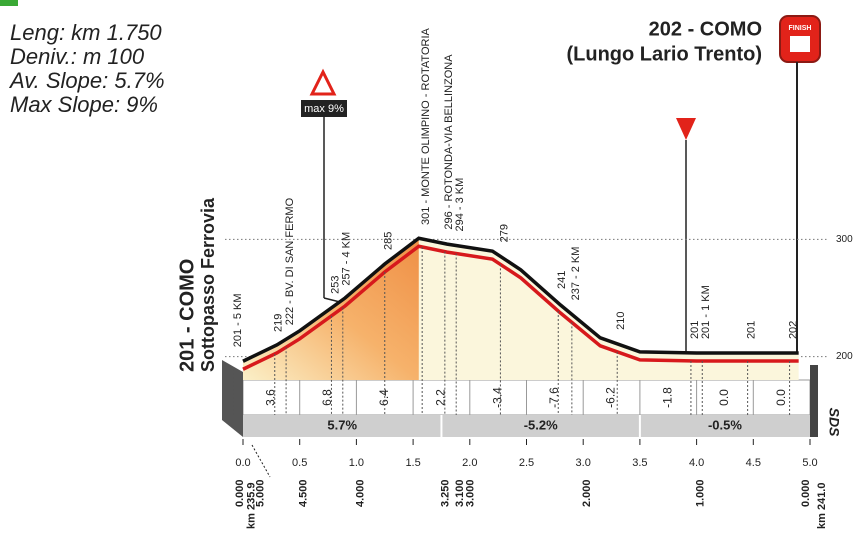 This screenshot has height=534, width=865. I want to click on x-tick-label: 0.5, so click(299, 463).